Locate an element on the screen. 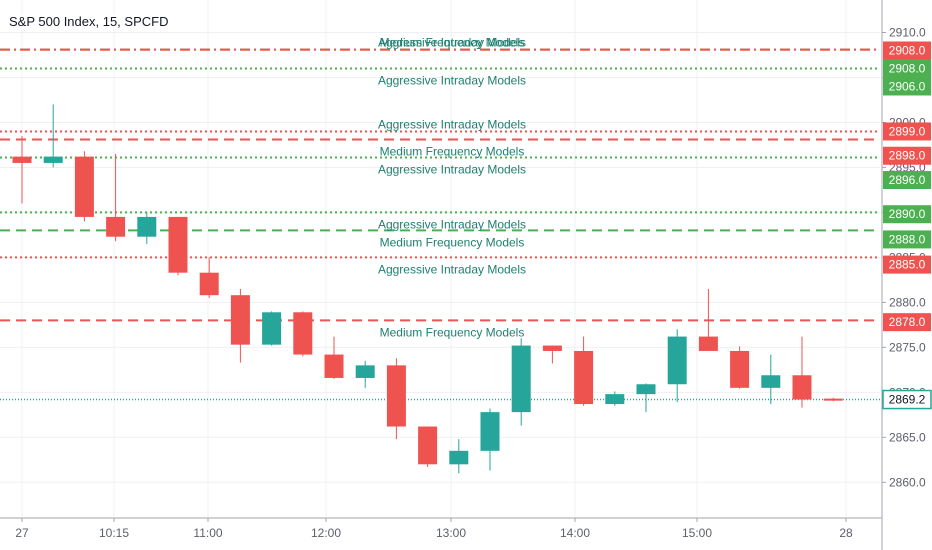 The height and width of the screenshot is (550, 932). price-badge-label: 2878.0 is located at coordinates (907, 322).